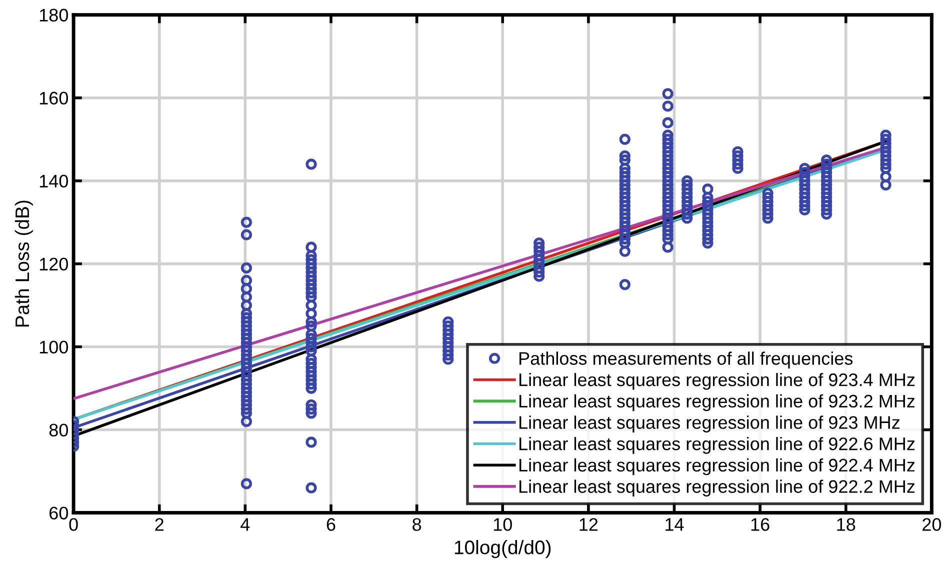  Describe the element at coordinates (417, 524) in the screenshot. I see `x-tick-label: 8` at that location.